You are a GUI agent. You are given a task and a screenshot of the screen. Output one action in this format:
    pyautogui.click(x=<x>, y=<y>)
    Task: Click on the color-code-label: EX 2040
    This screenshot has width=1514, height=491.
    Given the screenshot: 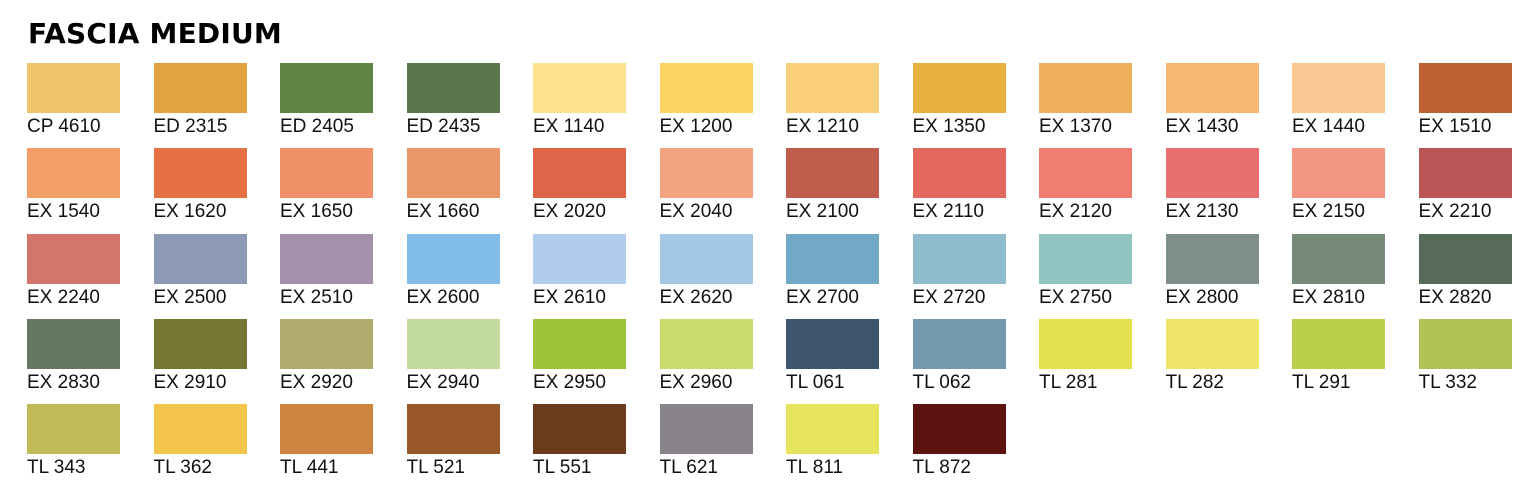 What is the action you would take?
    pyautogui.click(x=696, y=212)
    